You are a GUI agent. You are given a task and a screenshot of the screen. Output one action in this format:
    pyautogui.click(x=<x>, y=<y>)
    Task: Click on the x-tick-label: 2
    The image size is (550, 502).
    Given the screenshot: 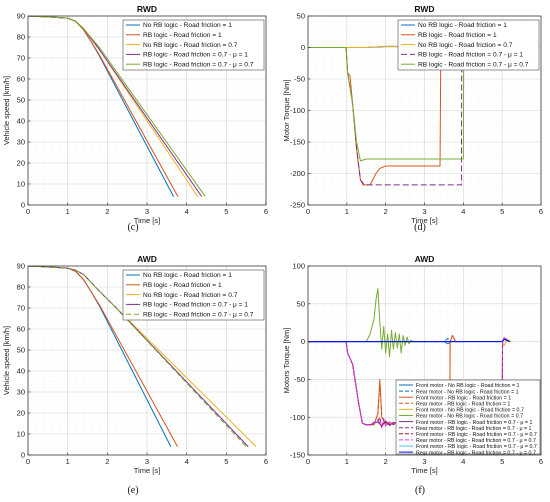 What is the action you would take?
    pyautogui.click(x=107, y=211)
    